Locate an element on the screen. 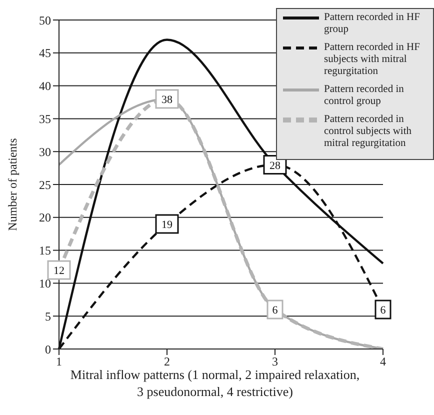 The height and width of the screenshot is (415, 434). legend-label: Pattern recorded in control subjects with mitral regurgitation is located at coordinates (368, 132).